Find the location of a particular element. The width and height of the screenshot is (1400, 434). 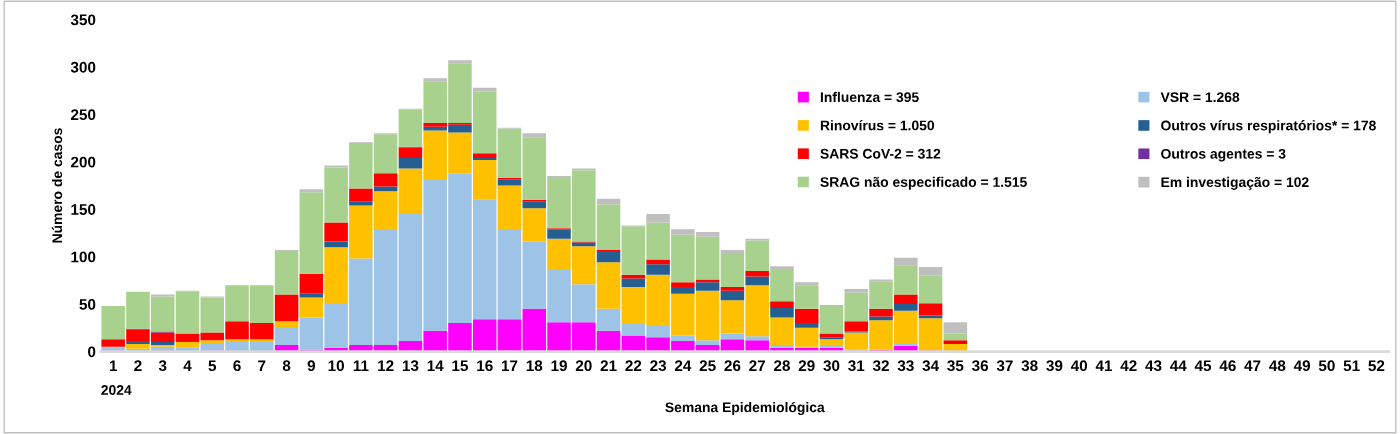

x-tick-label: 13 is located at coordinates (410, 366).